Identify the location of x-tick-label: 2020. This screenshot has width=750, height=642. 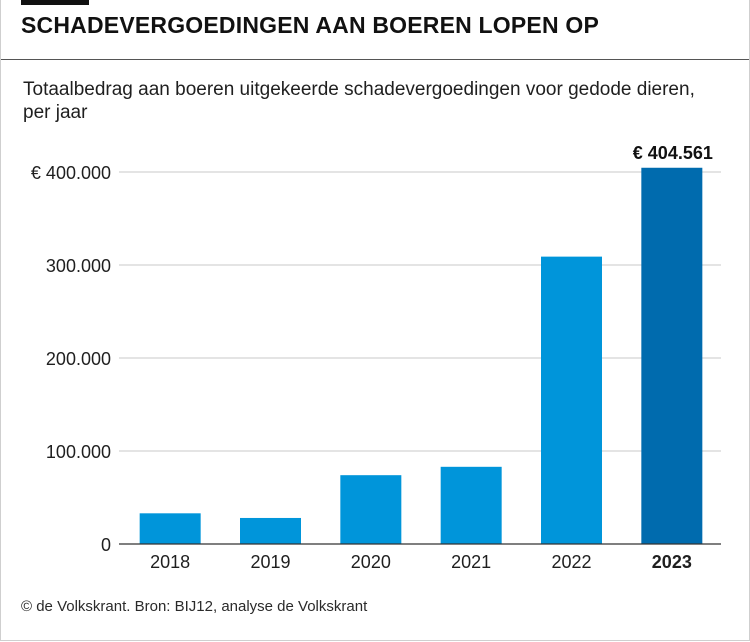
(371, 562).